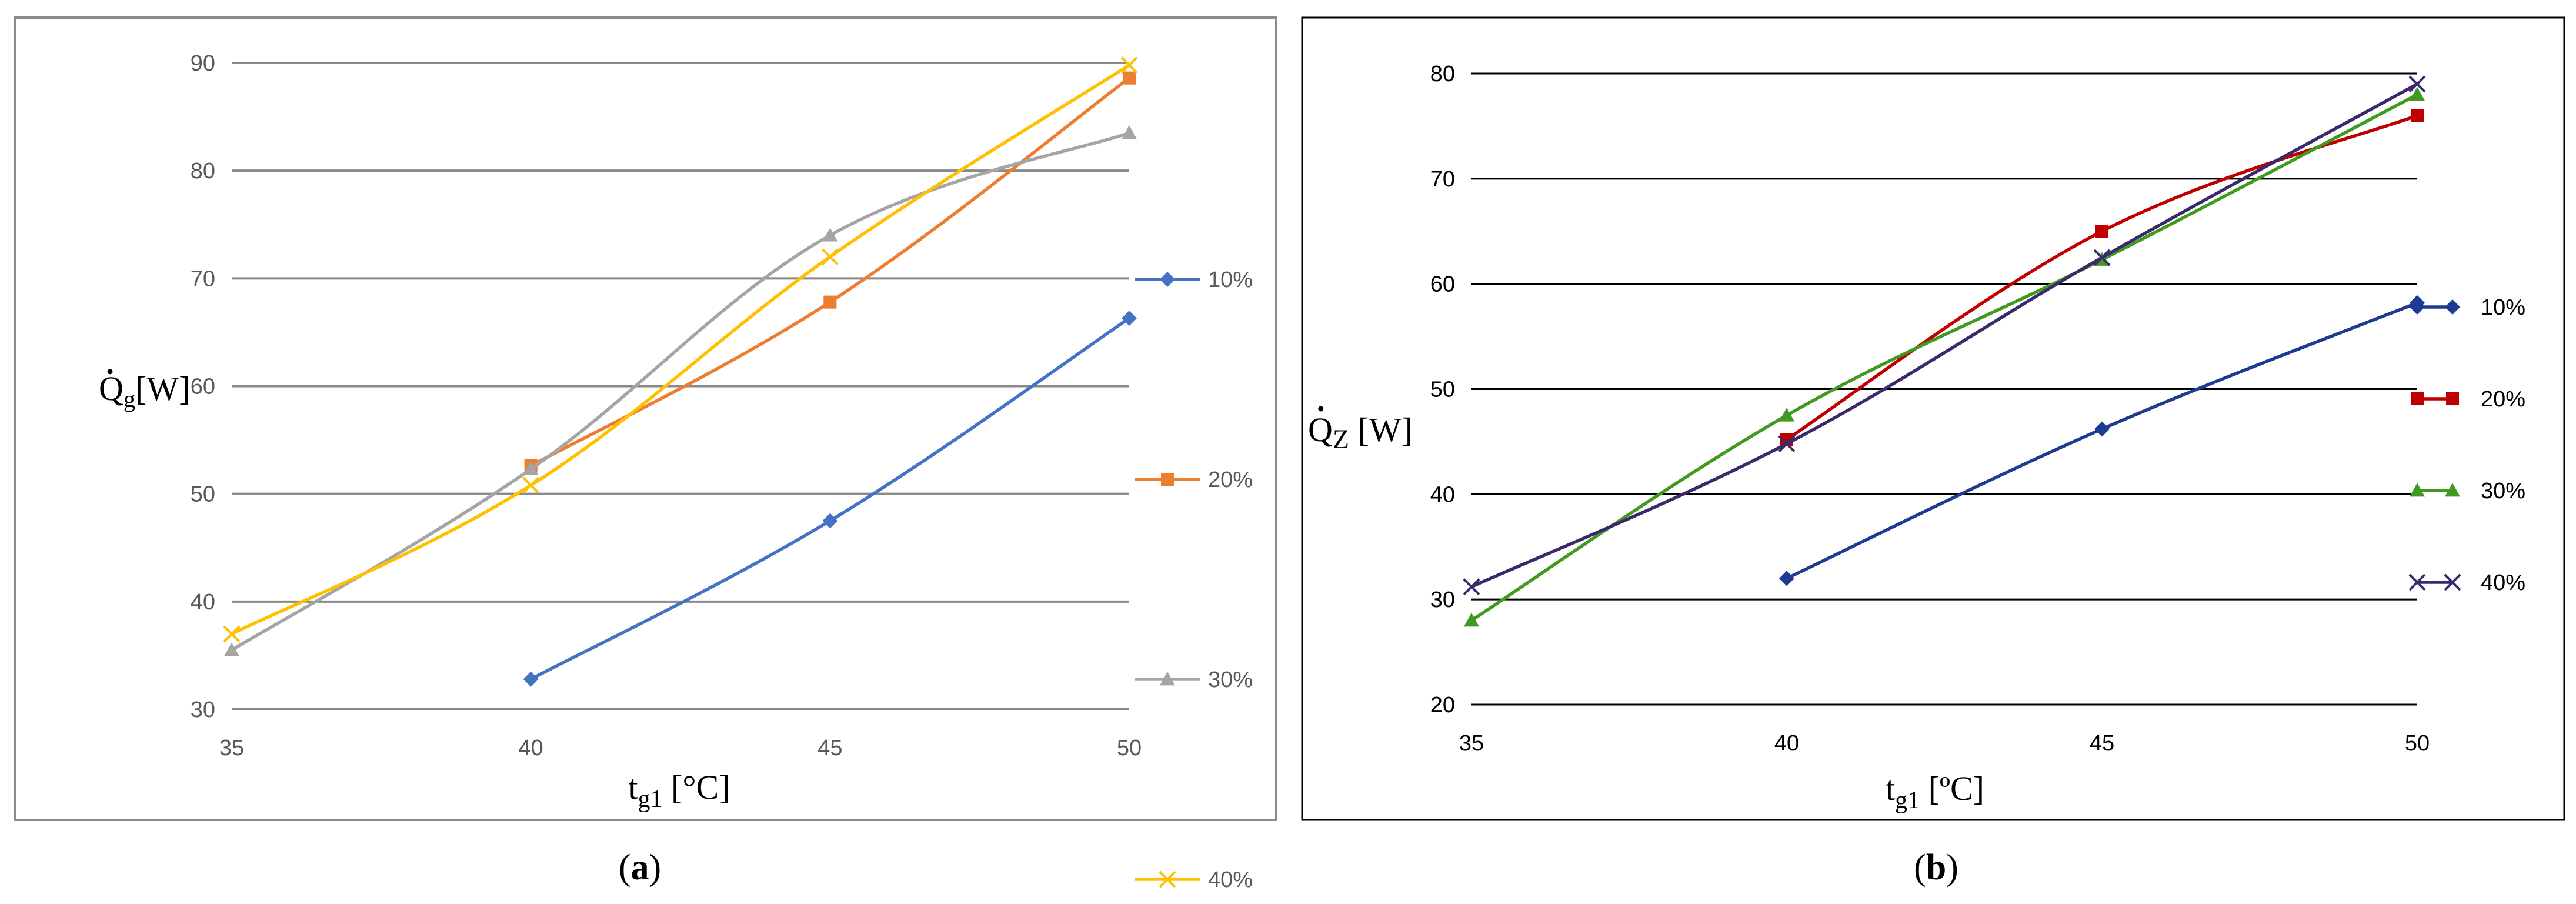  What do you see at coordinates (144, 390) in the screenshot?
I see `y-axis-label: Qg[W]` at bounding box center [144, 390].